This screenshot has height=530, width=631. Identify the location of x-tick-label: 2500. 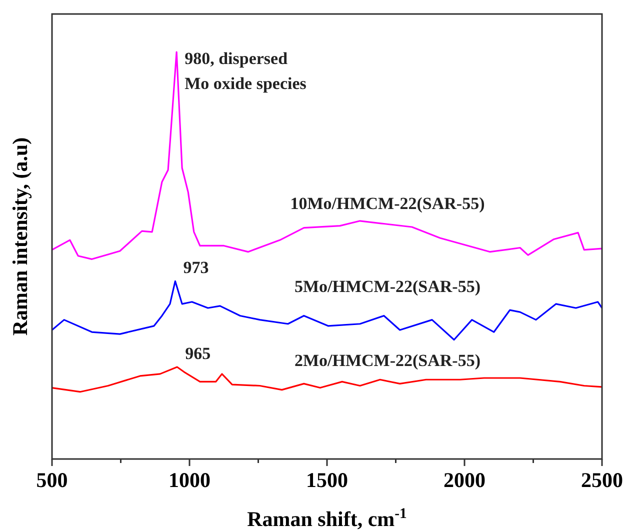
(602, 480).